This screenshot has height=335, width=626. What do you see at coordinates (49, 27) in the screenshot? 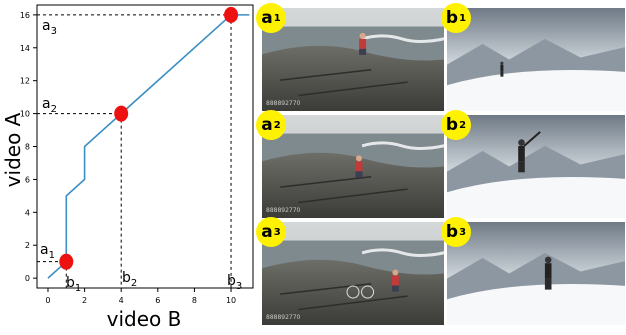
I see `keypoint-label-a3: a3` at bounding box center [49, 27].